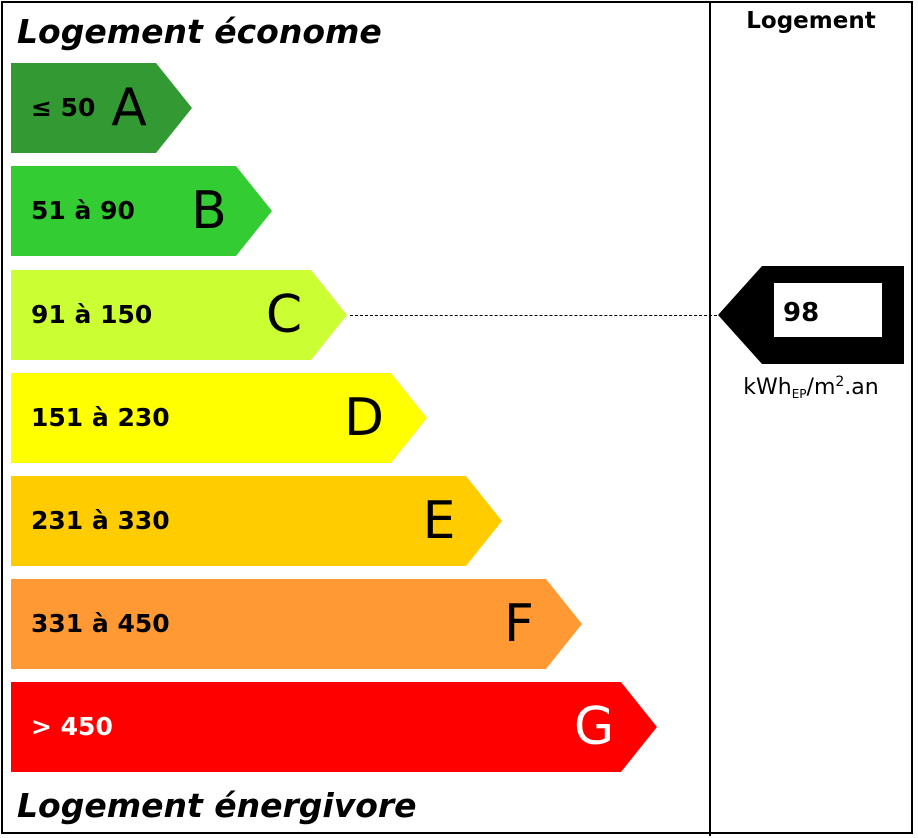 Image resolution: width=918 pixels, height=838 pixels. What do you see at coordinates (63, 107) in the screenshot?
I see `energy-band-range: ≤ 50` at bounding box center [63, 107].